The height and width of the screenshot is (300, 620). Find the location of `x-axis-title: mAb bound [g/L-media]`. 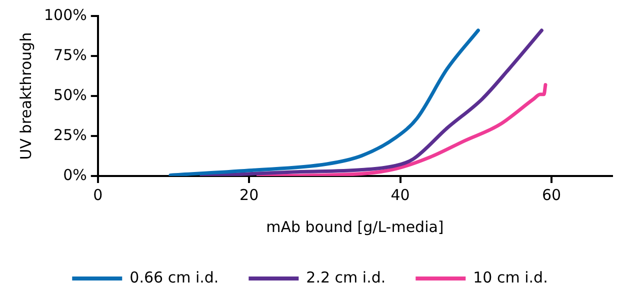

x-axis-title: mAb bound [g/L-media] is located at coordinates (355, 227).